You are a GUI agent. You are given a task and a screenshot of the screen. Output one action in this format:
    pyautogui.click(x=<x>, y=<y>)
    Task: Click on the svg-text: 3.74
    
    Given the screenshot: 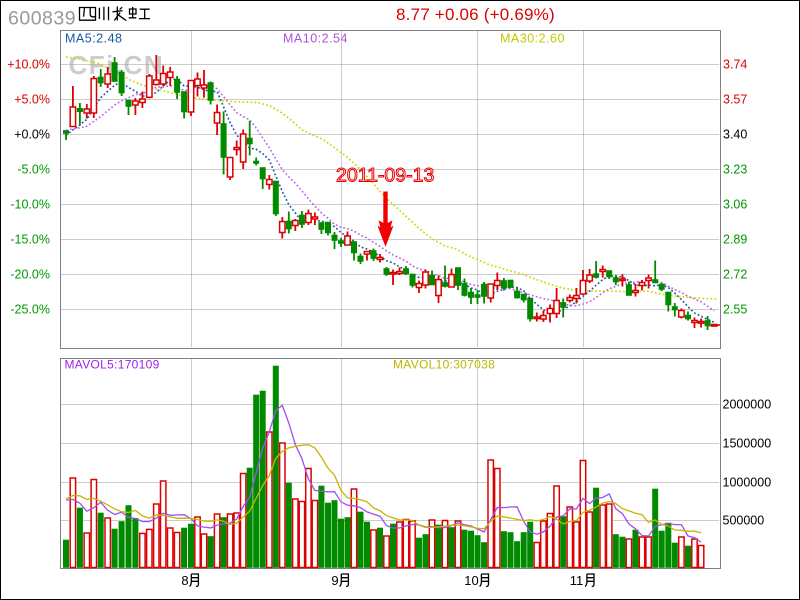 What is the action you would take?
    pyautogui.click(x=735, y=65)
    